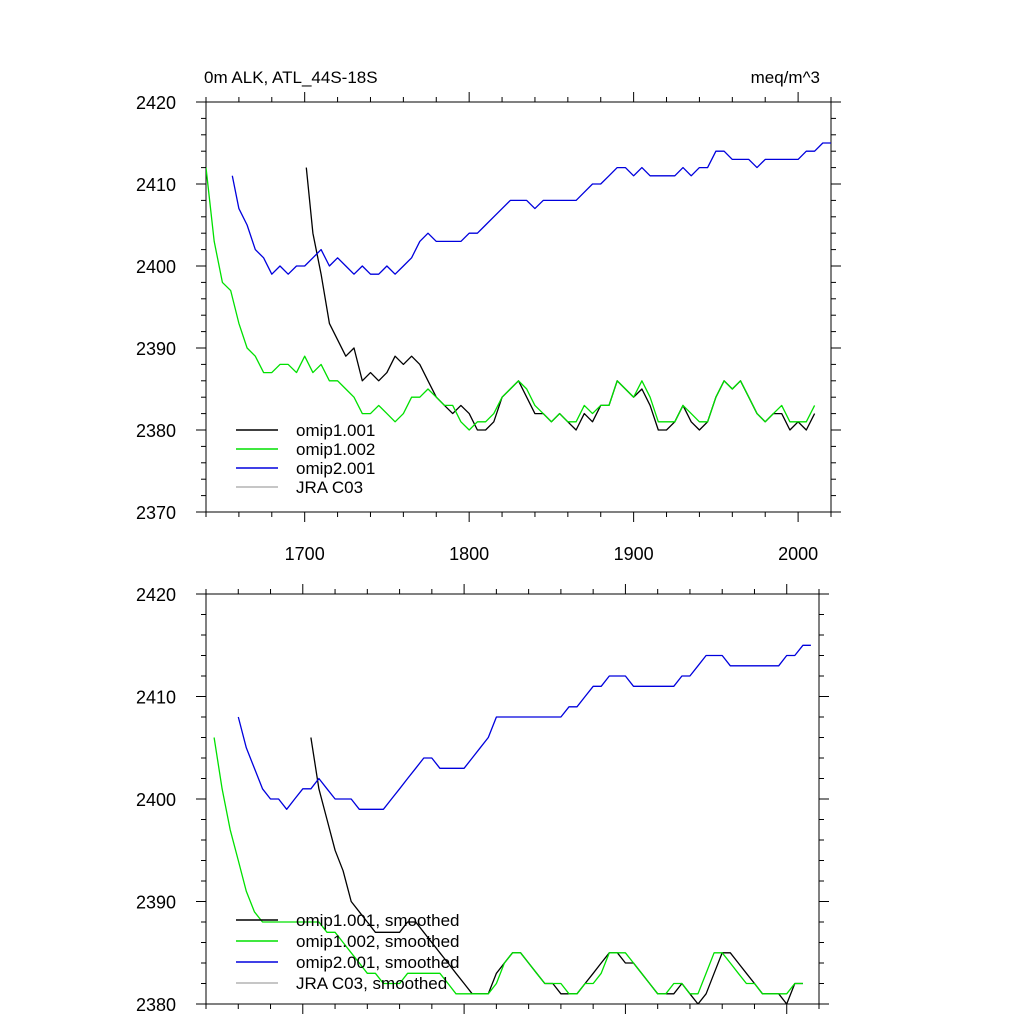 The height and width of the screenshot is (1024, 1024). What do you see at coordinates (335, 468) in the screenshot?
I see `legend-label: omip2.001` at bounding box center [335, 468].